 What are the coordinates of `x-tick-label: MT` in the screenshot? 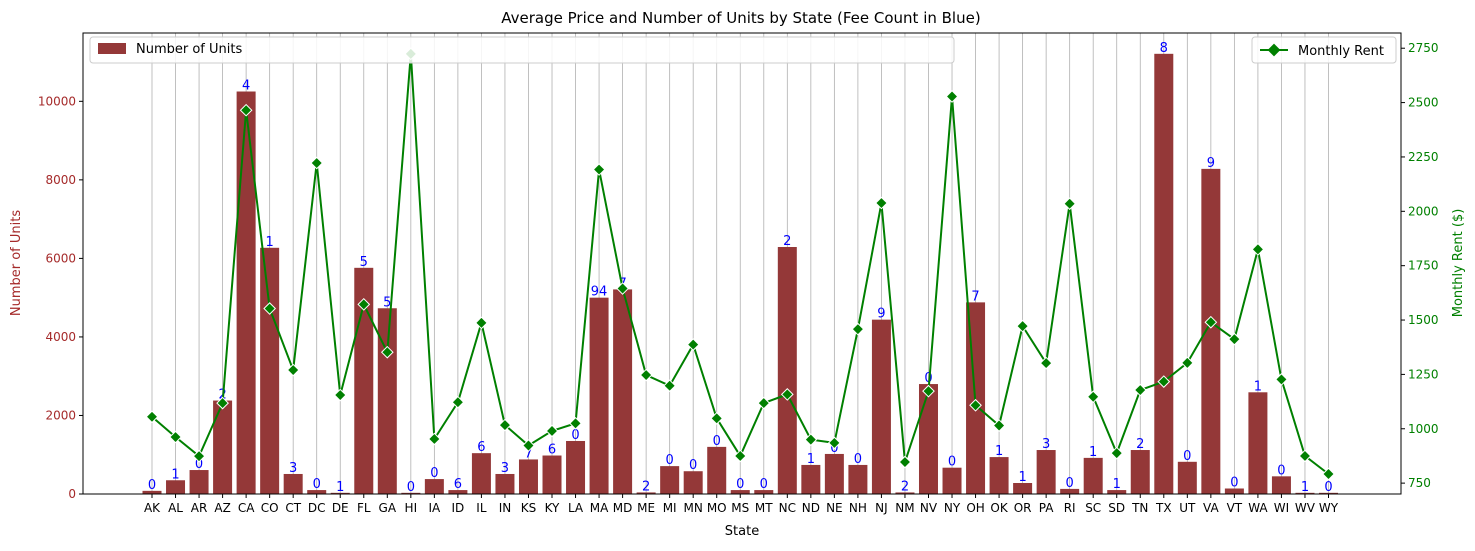 It's located at (764, 508).